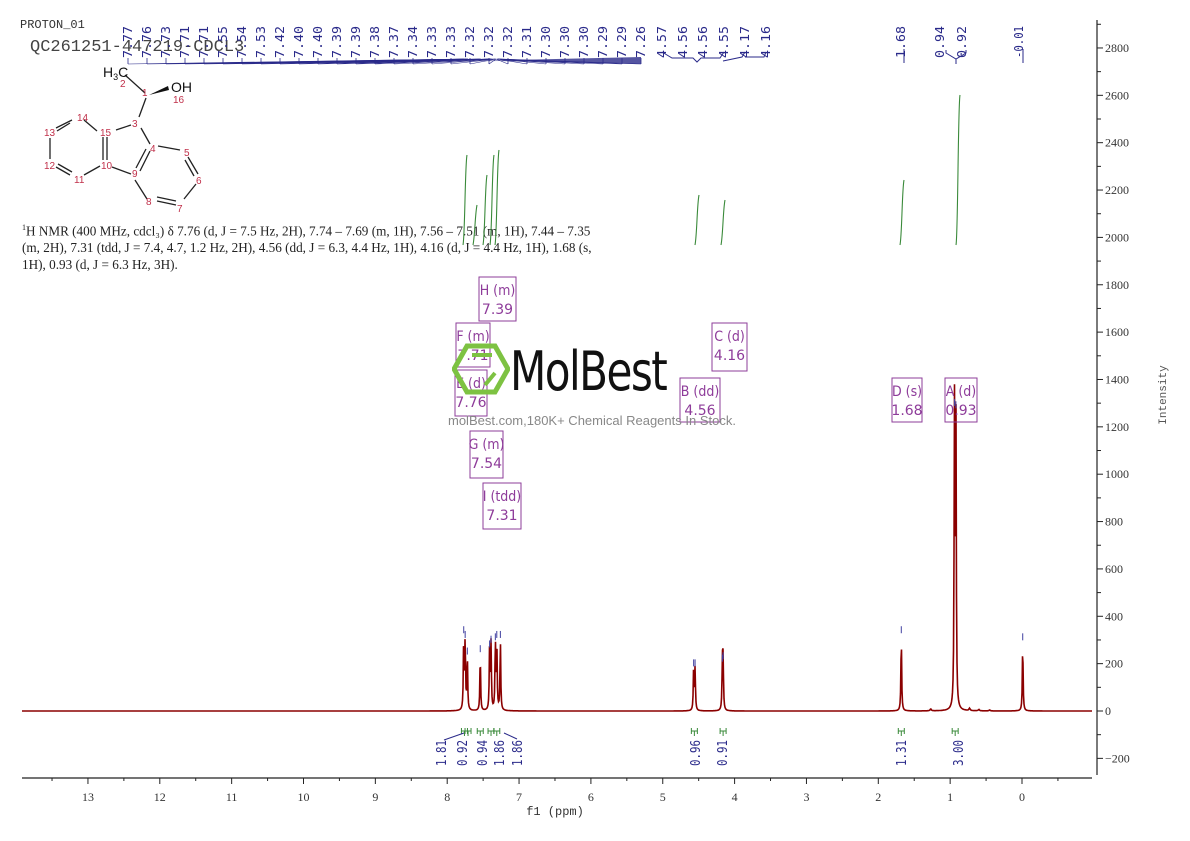 The height and width of the screenshot is (841, 1190). What do you see at coordinates (1117, 190) in the screenshot?
I see `y-tick-label: 2200` at bounding box center [1117, 190].